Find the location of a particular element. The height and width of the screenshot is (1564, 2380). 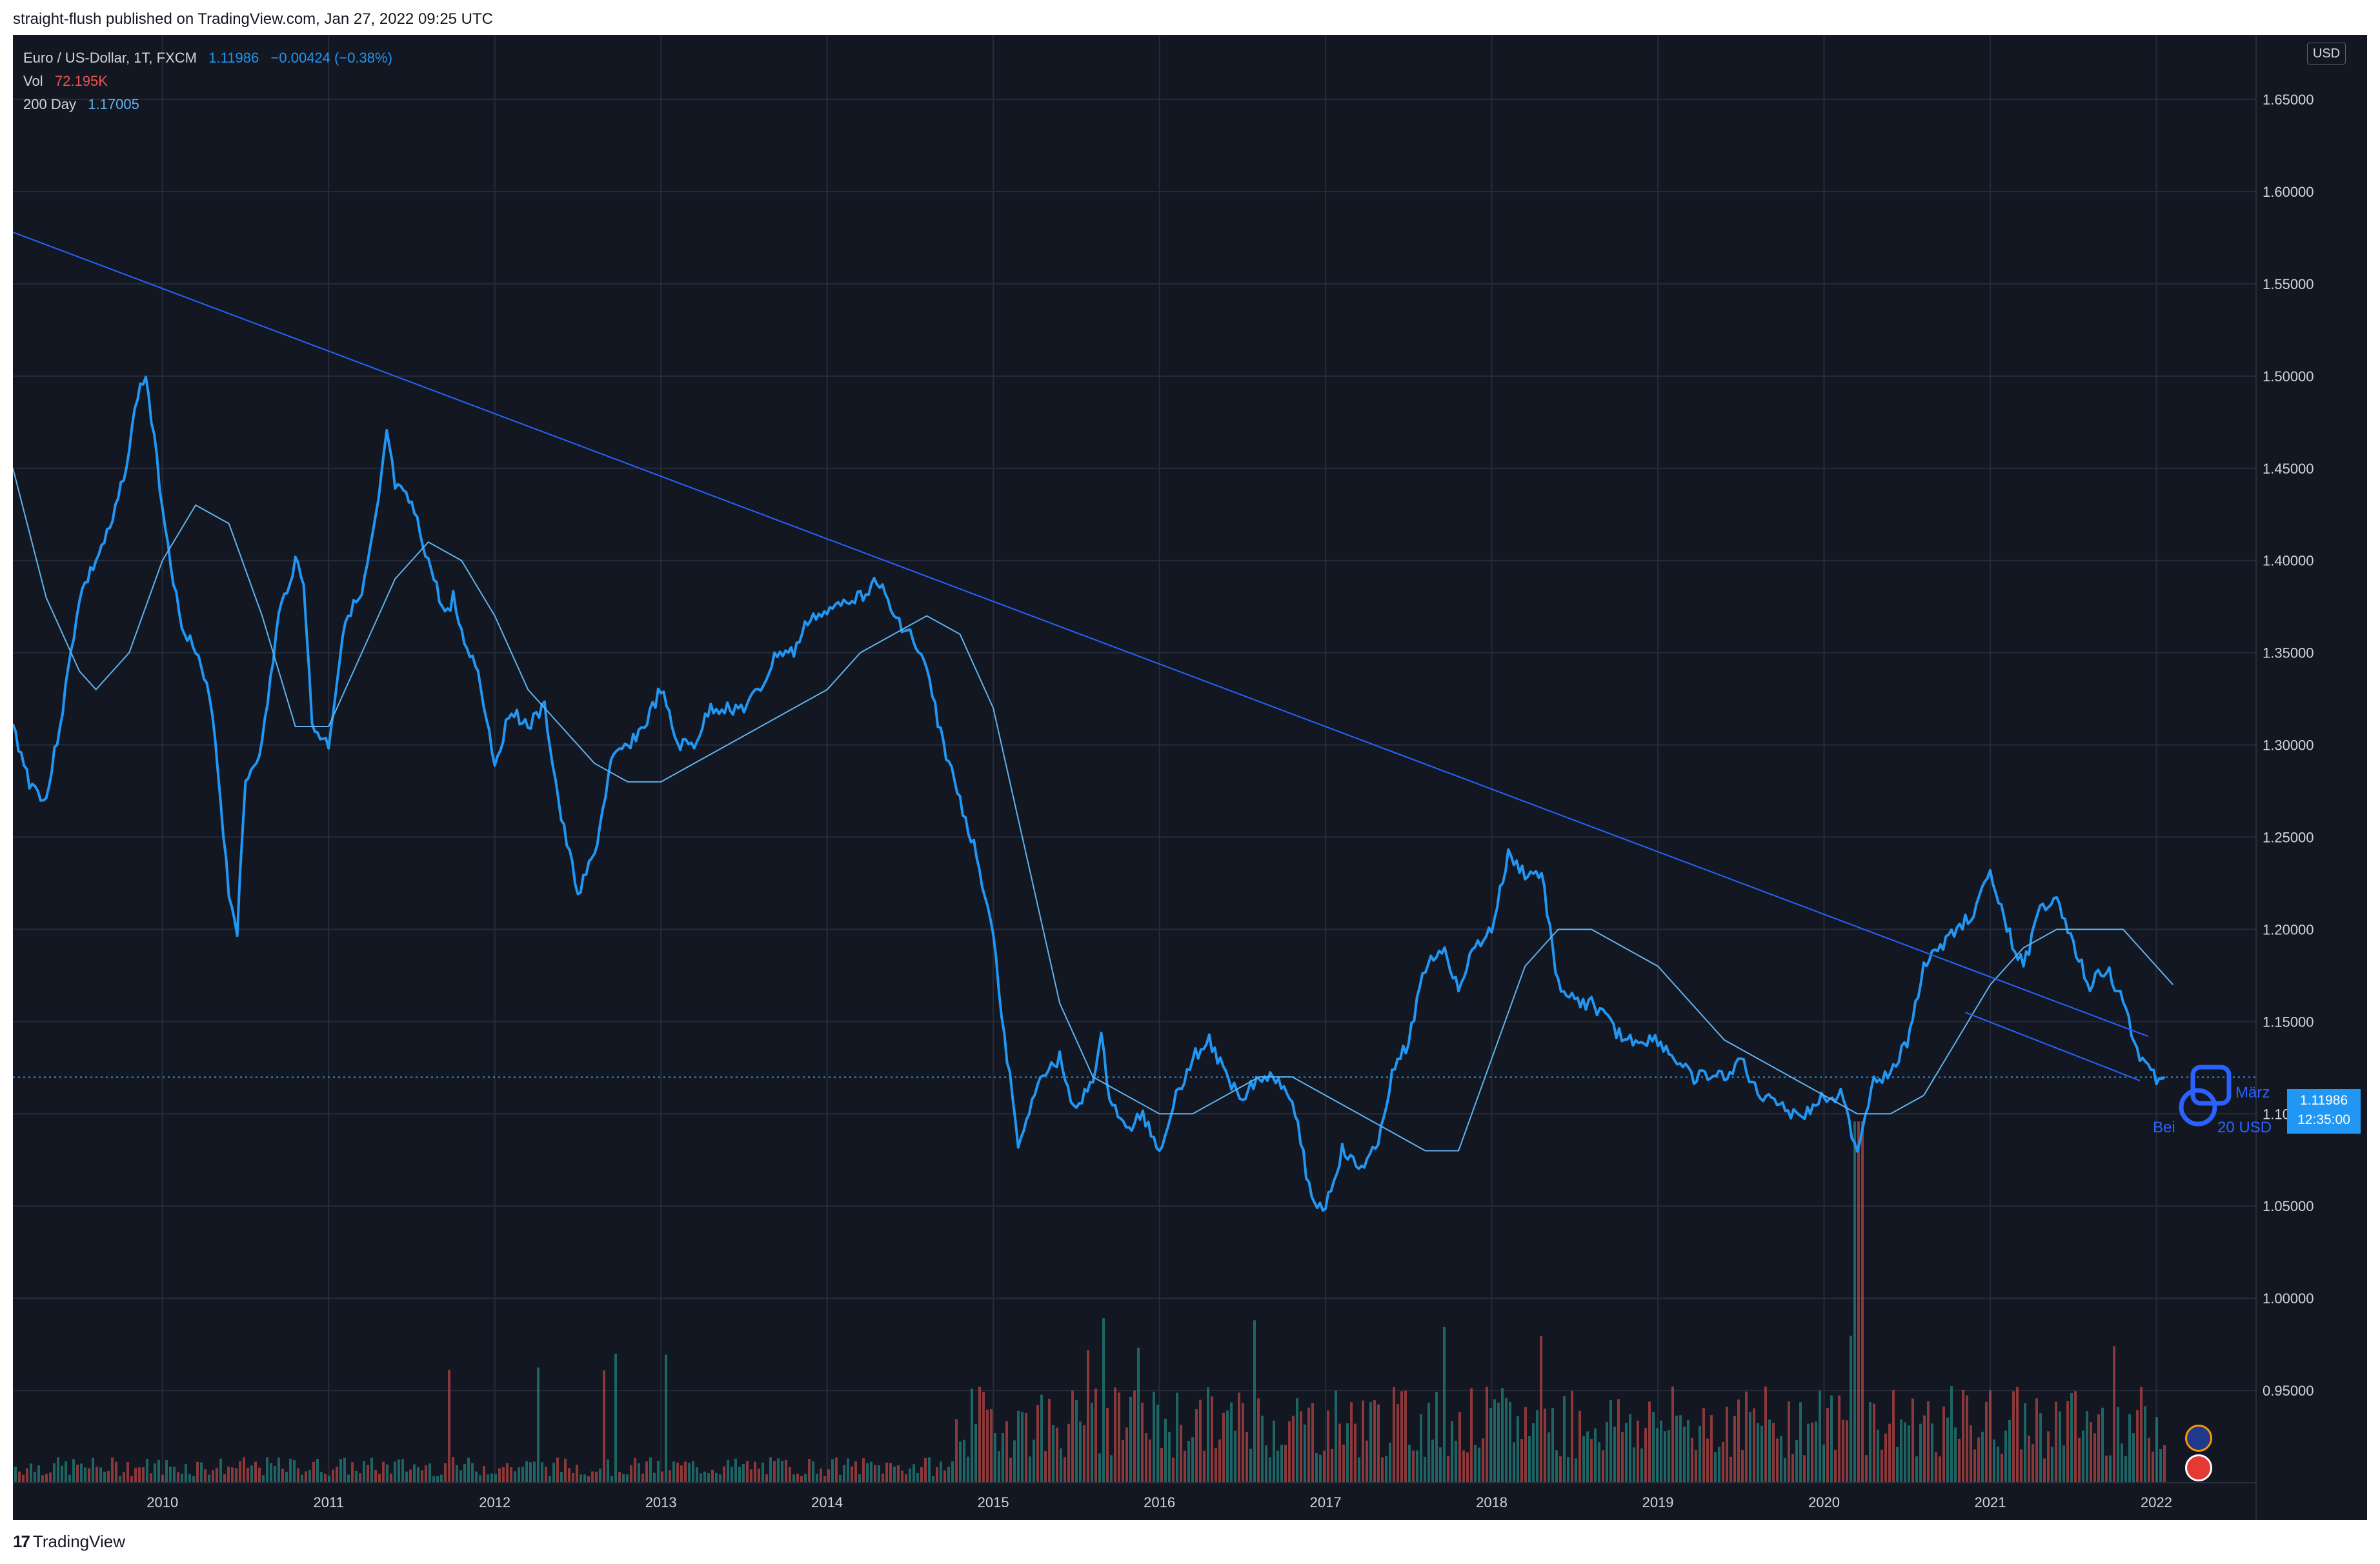

annotation-box is located at coordinates (2211, 1085).